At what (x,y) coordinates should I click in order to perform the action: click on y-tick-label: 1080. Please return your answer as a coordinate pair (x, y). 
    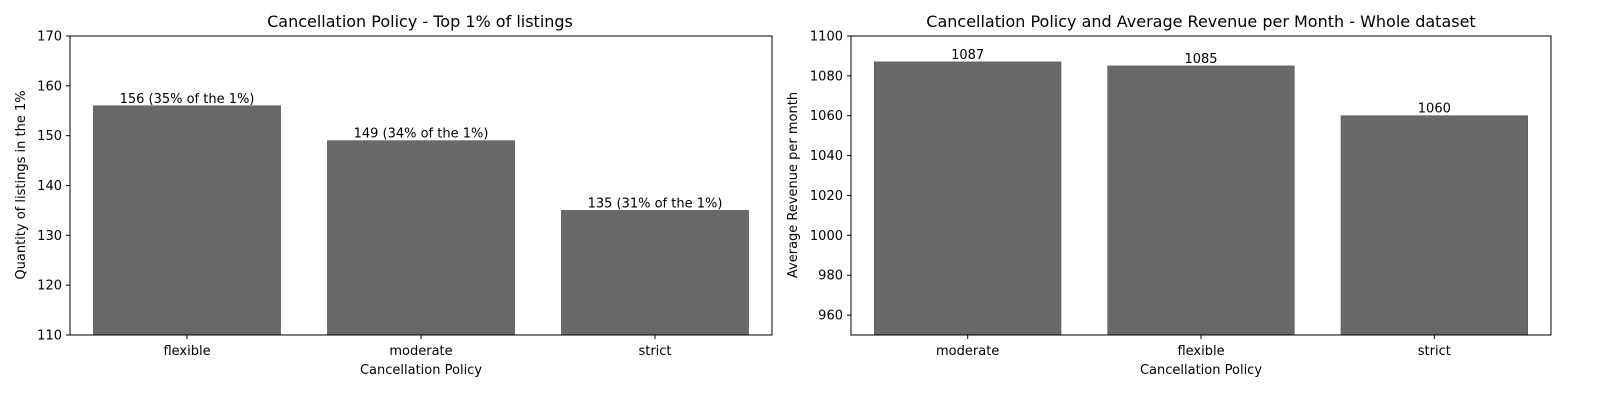
    Looking at the image, I should click on (826, 76).